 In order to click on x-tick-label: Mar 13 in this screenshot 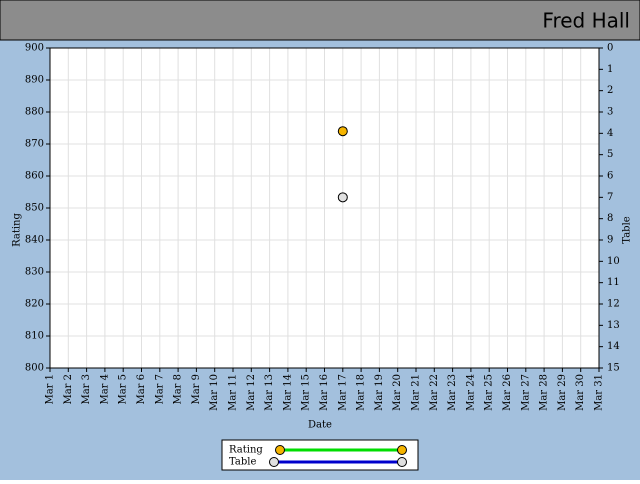, I will do `click(269, 392)`.